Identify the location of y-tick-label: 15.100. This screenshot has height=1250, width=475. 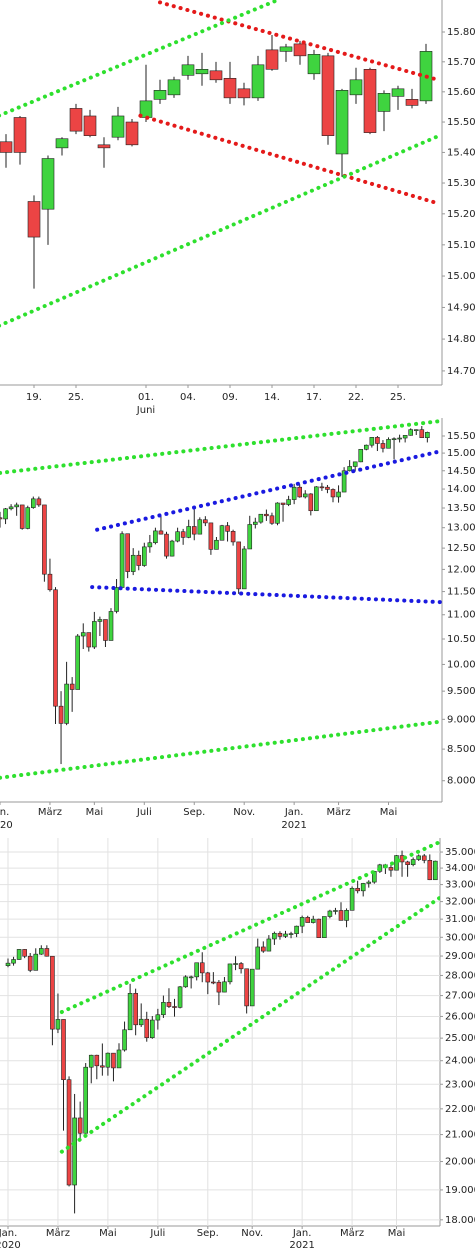
(461, 245).